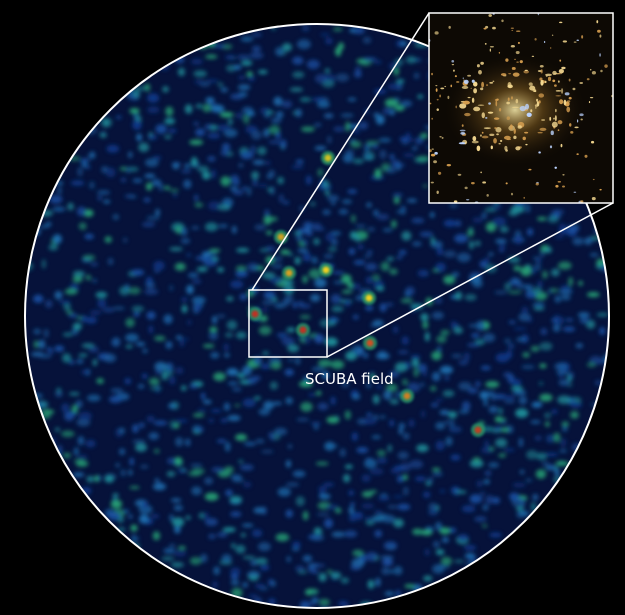 The image size is (625, 615). Describe the element at coordinates (521, 108) in the screenshot. I see `inset-frame` at that location.